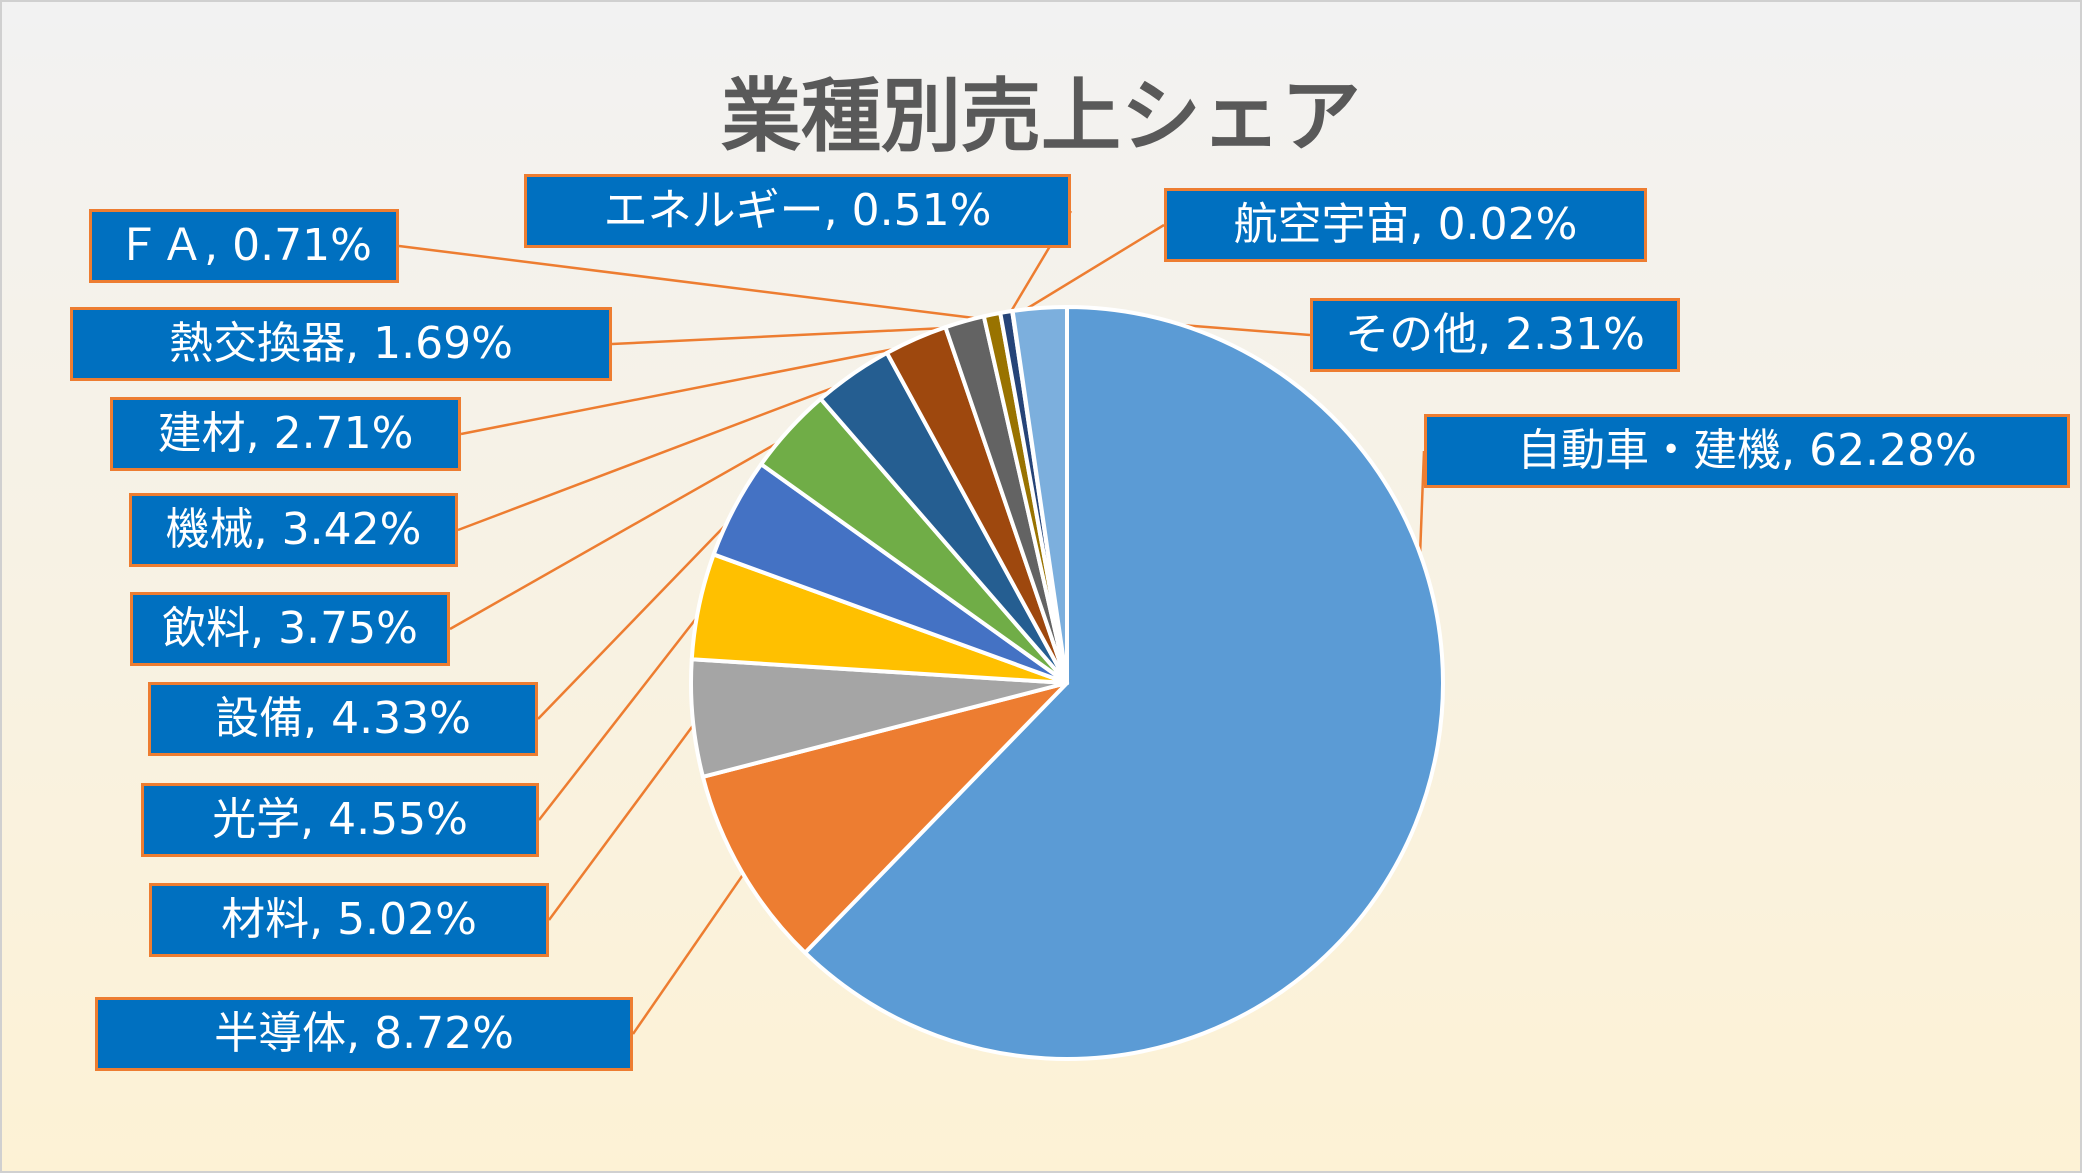 This screenshot has height=1175, width=2082. I want to click on data-label-光学: 光学, 4.55%, so click(340, 820).